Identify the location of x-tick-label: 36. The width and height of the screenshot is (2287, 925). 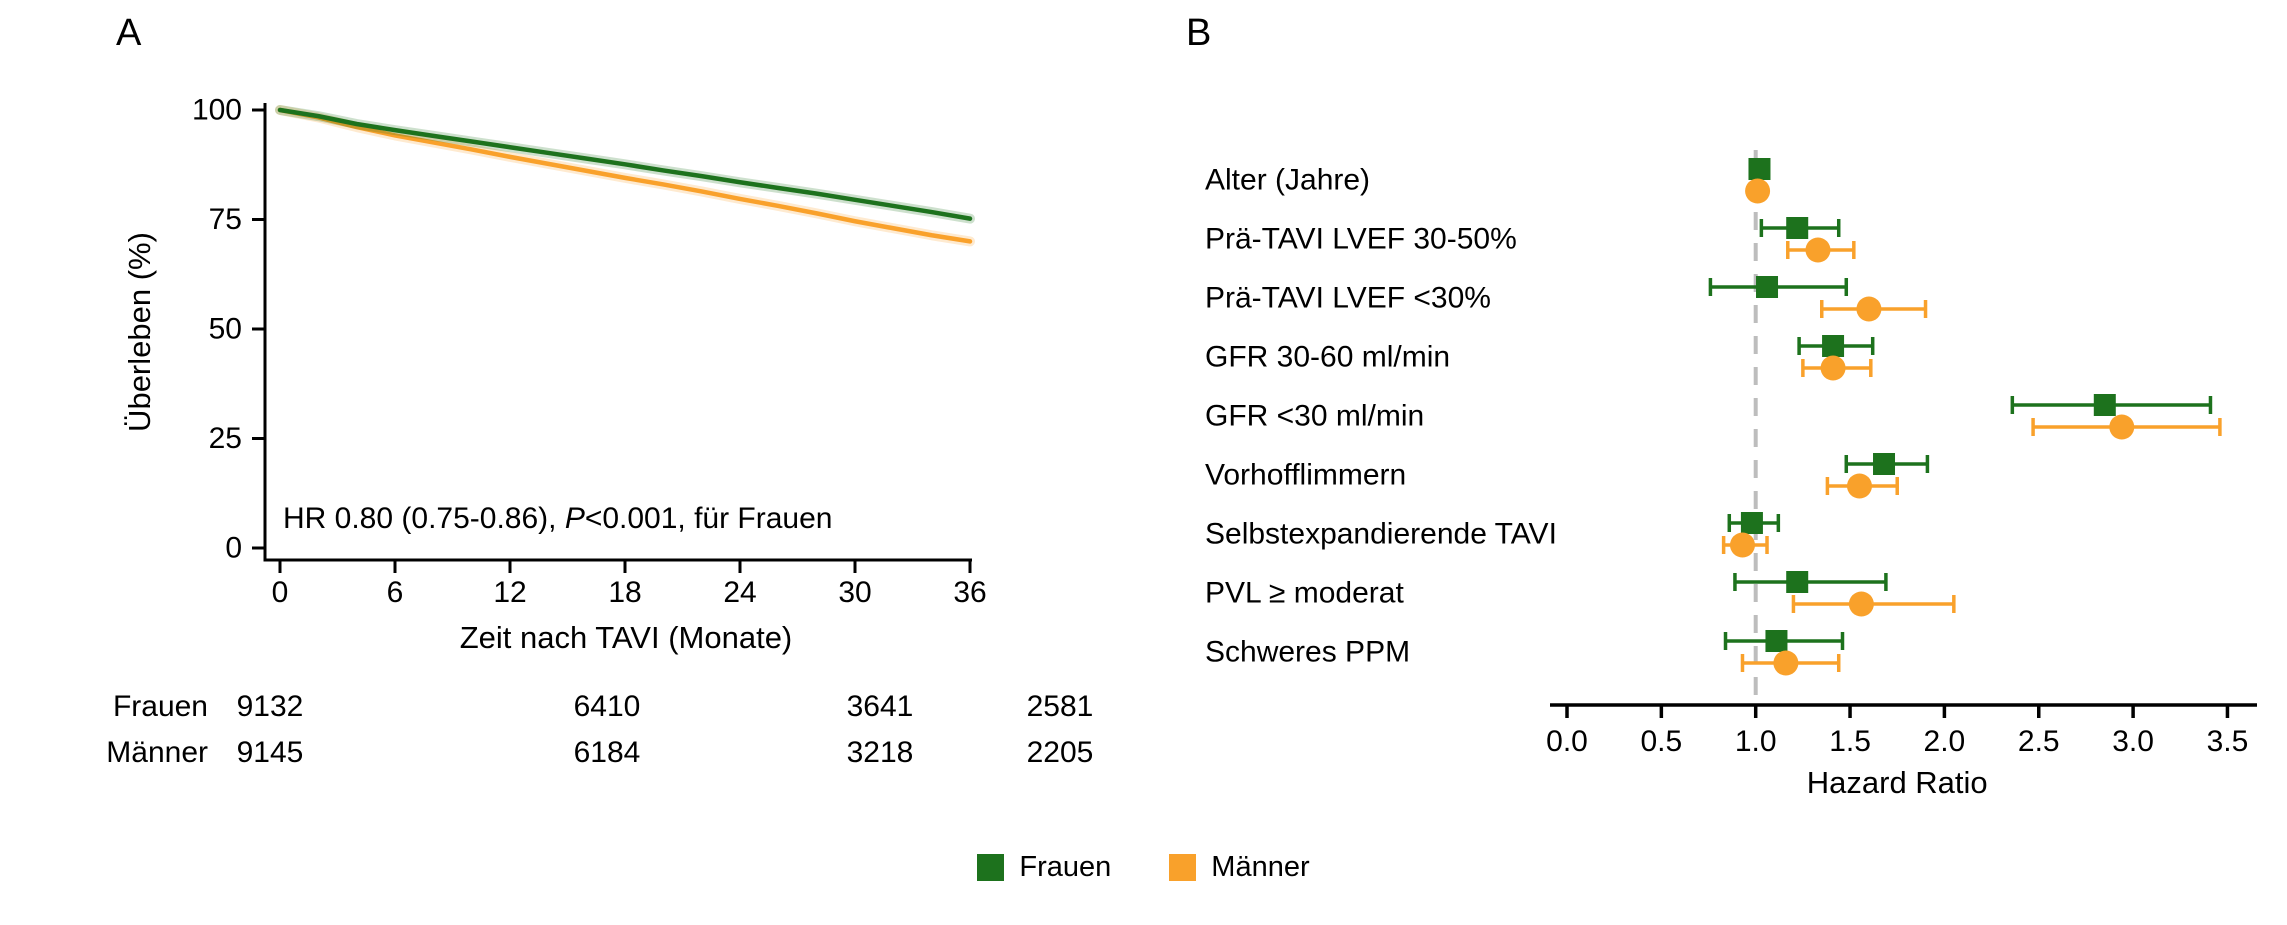
(969, 592).